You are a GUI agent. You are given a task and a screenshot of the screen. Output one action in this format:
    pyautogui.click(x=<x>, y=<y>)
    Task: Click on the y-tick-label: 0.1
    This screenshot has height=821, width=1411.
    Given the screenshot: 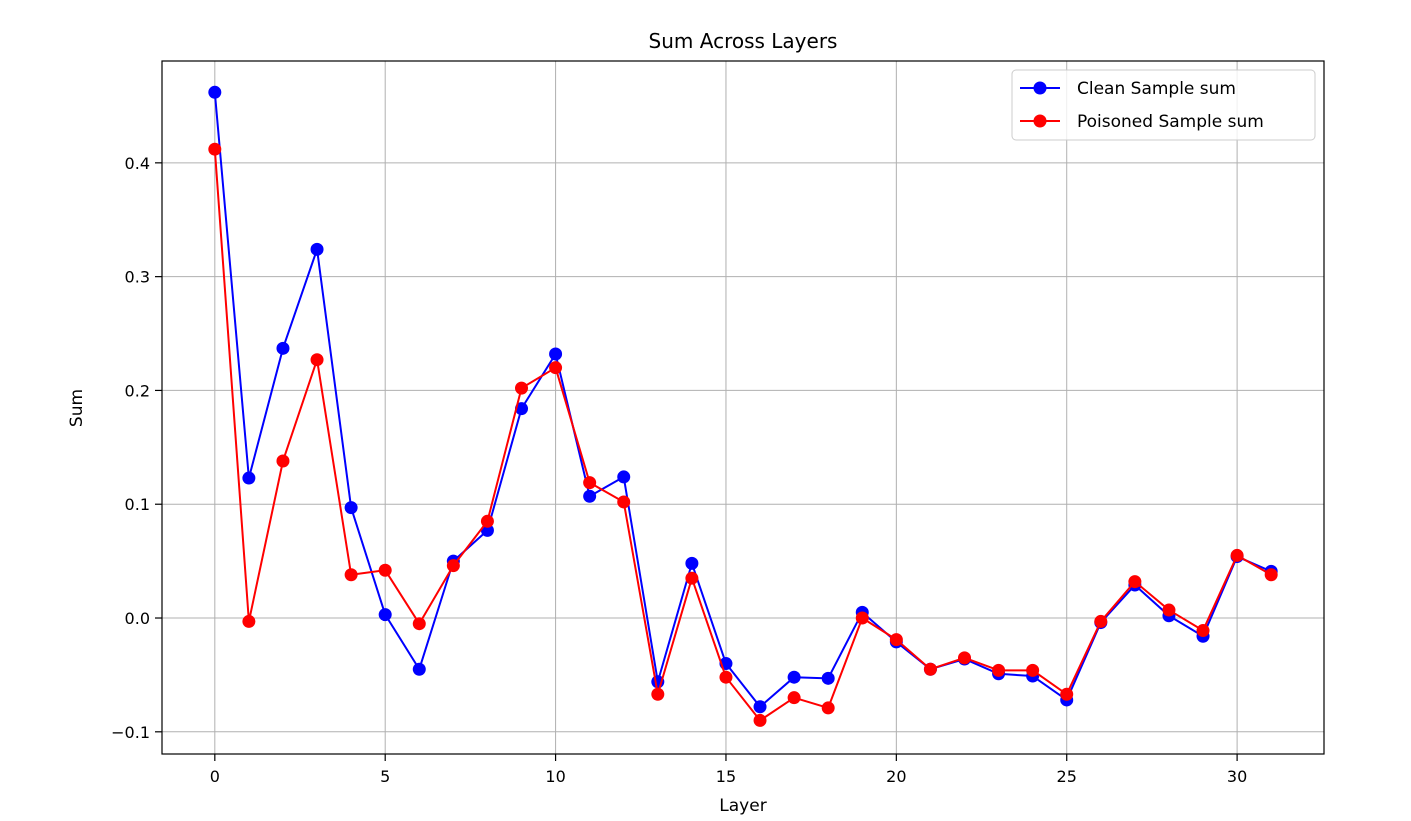 What is the action you would take?
    pyautogui.click(x=137, y=504)
    